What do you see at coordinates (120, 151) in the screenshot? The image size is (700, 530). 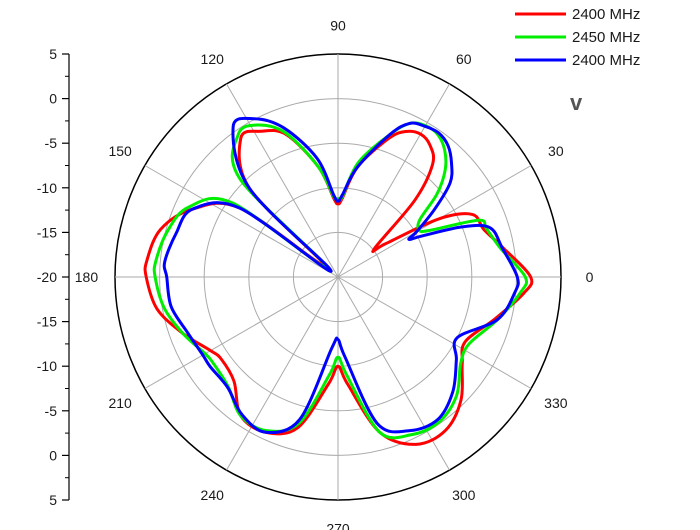 I see `angle-tick-label: 150` at bounding box center [120, 151].